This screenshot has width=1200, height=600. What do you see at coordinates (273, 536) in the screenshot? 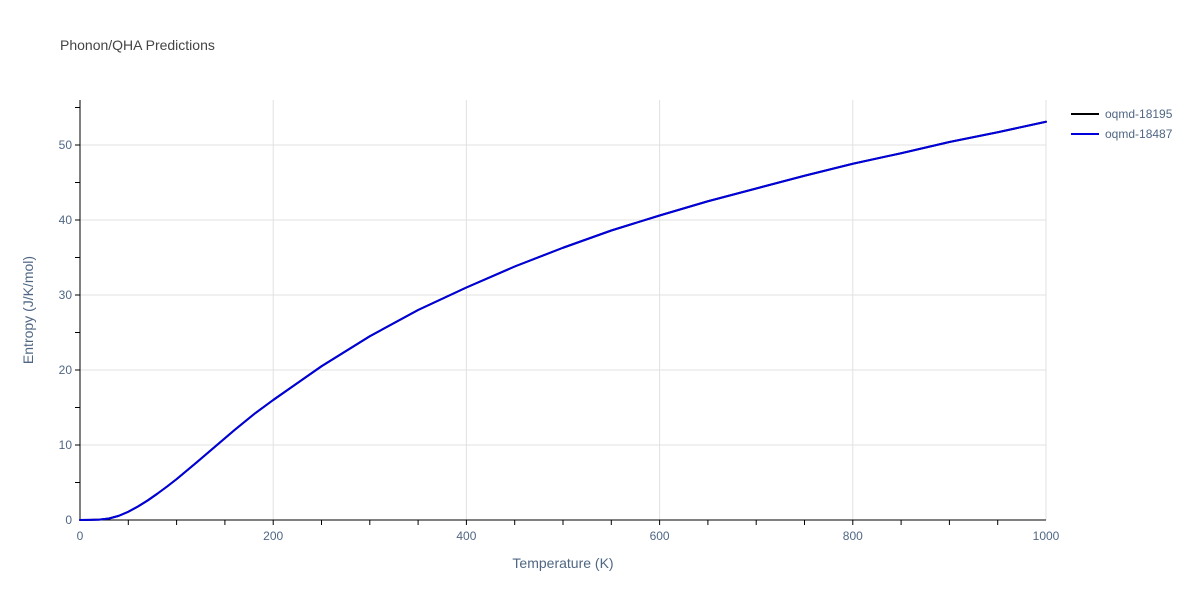
I see `x-tick-label: 200` at bounding box center [273, 536].